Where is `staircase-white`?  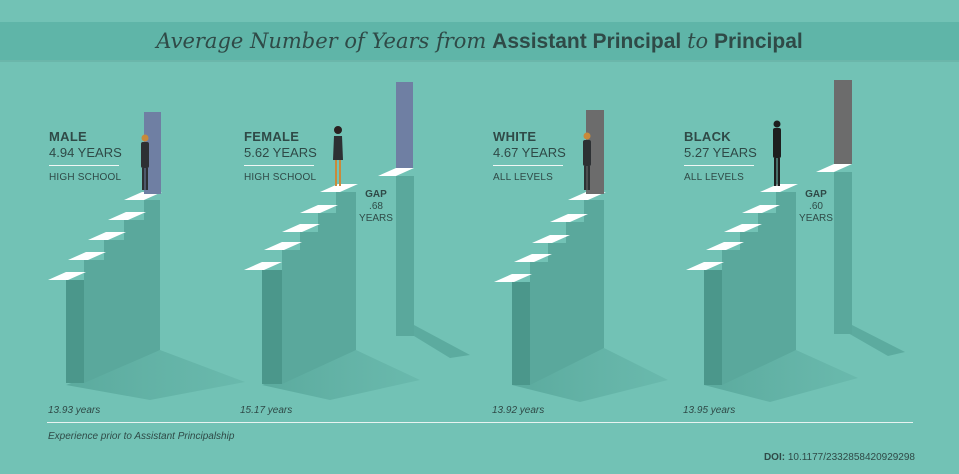 staircase-white is located at coordinates (581, 256).